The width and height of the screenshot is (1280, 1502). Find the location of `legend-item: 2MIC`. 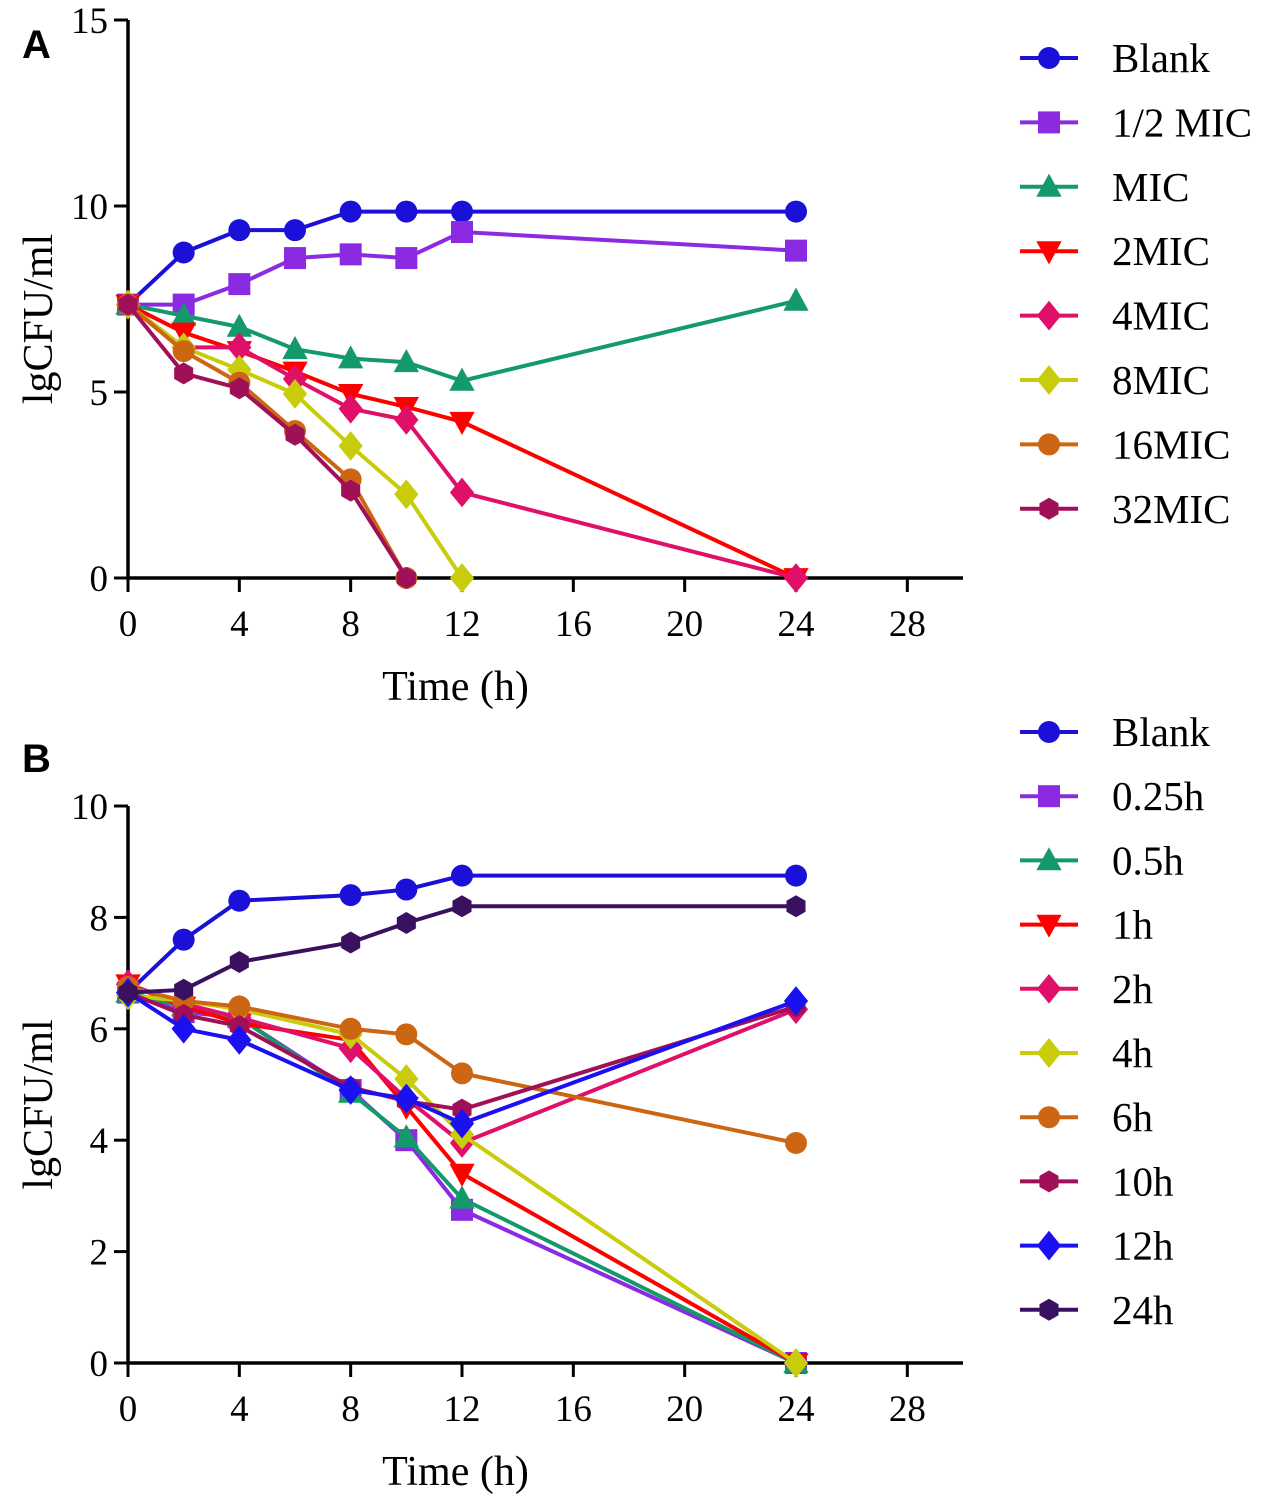

legend-item: 2MIC is located at coordinates (1115, 251).